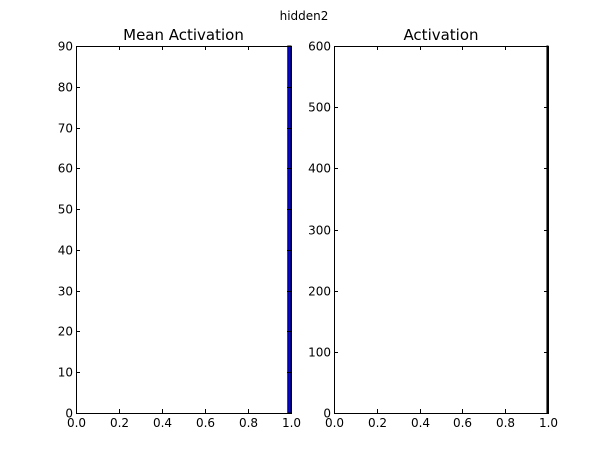 The image size is (609, 459). Describe the element at coordinates (462, 423) in the screenshot. I see `activation-xtick-label: 0.6` at that location.